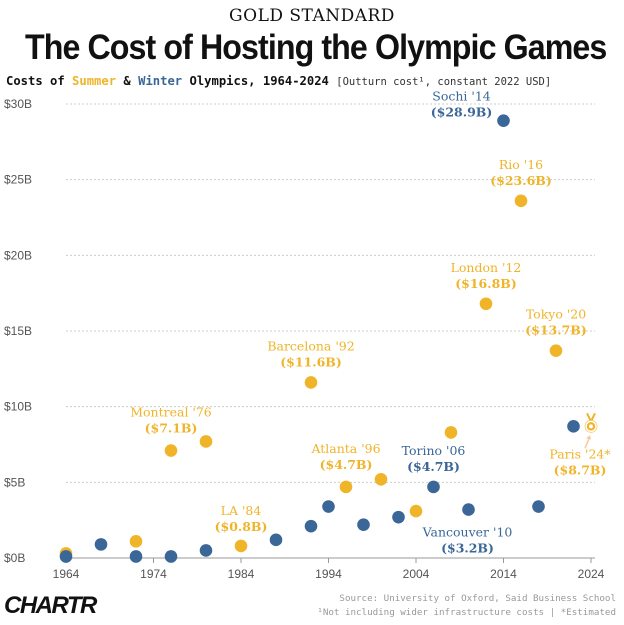 Image resolution: width=624 pixels, height=625 pixels. What do you see at coordinates (580, 453) in the screenshot?
I see `annotation-name: Paris '24*` at bounding box center [580, 453].